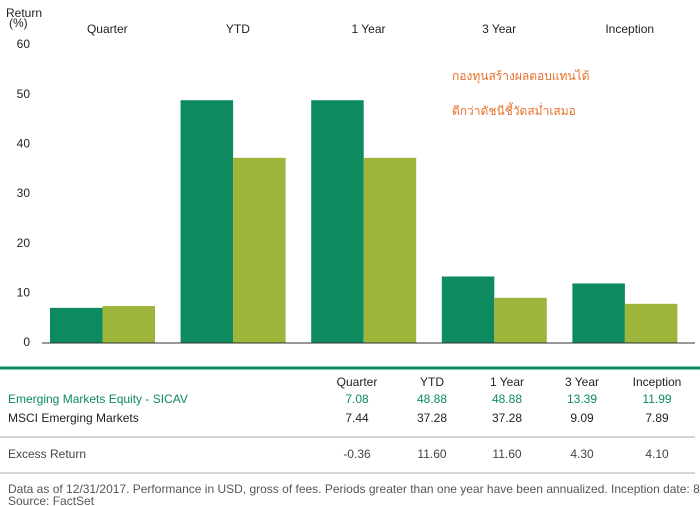 This screenshot has height=506, width=700. I want to click on annotation: ดีกว่าดัชนีชี้วัดสม่ำเสมอ, so click(514, 110).